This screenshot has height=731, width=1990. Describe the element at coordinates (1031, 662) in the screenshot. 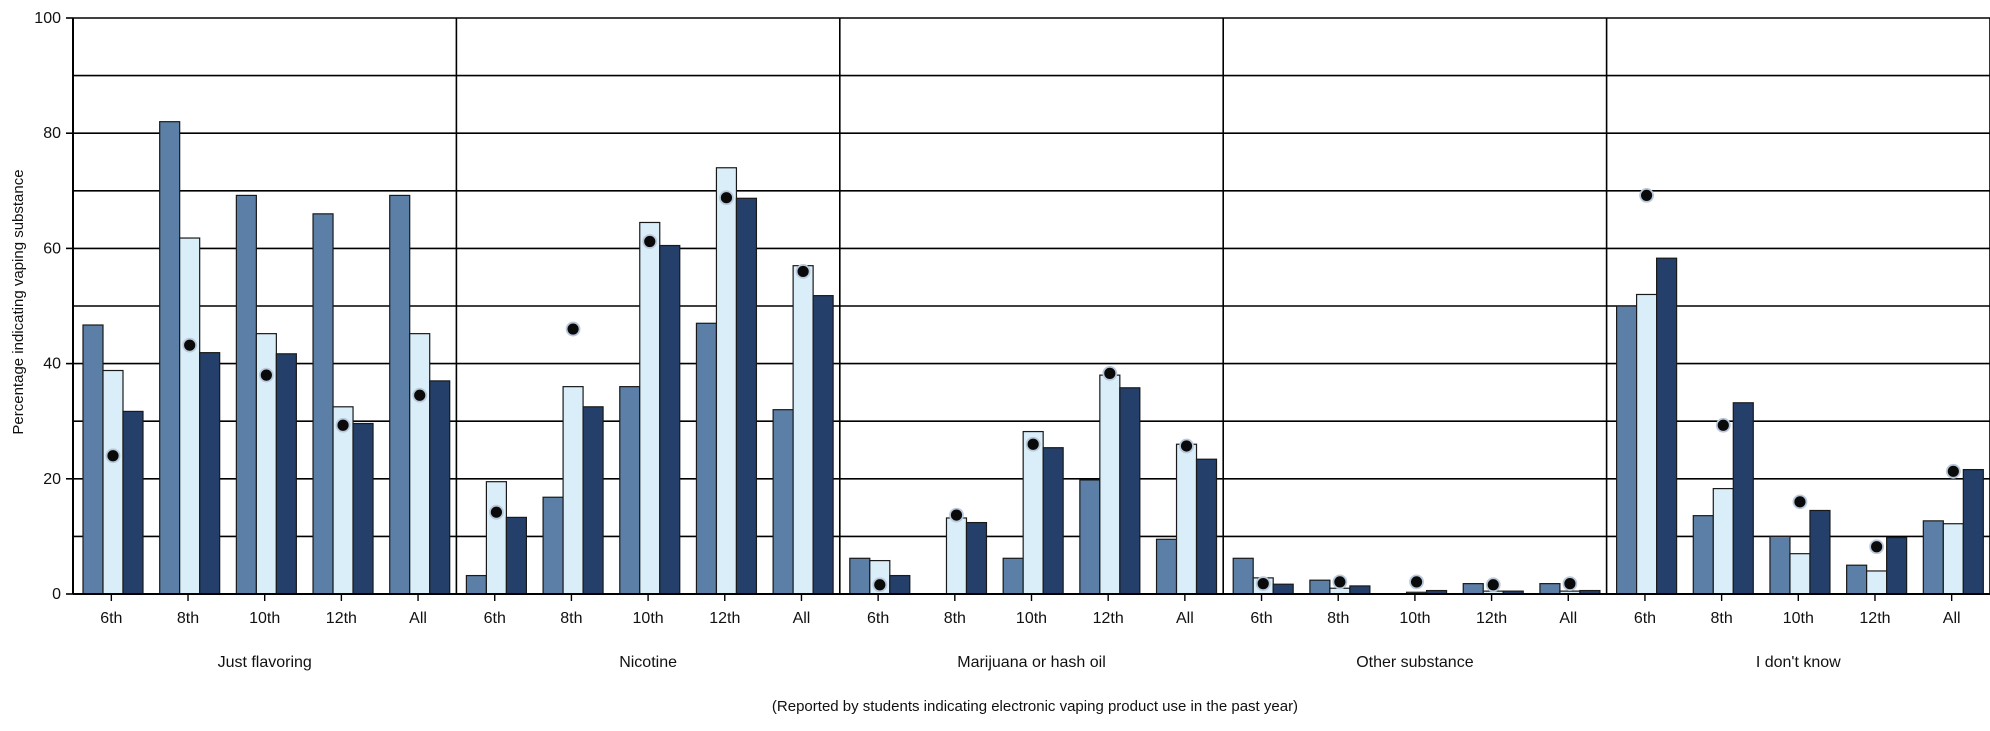

I see `group-label: Marijuana or hash oil` at that location.